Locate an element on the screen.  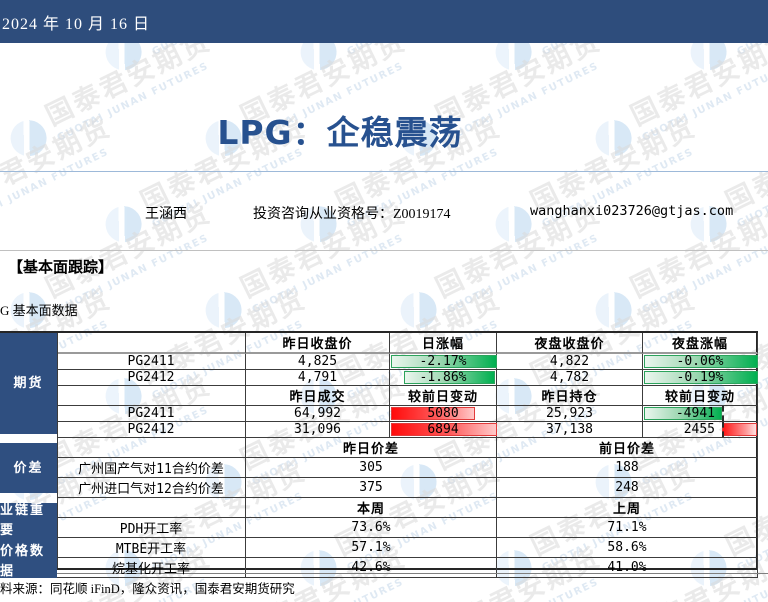
table-cell: 248 is located at coordinates (627, 488).